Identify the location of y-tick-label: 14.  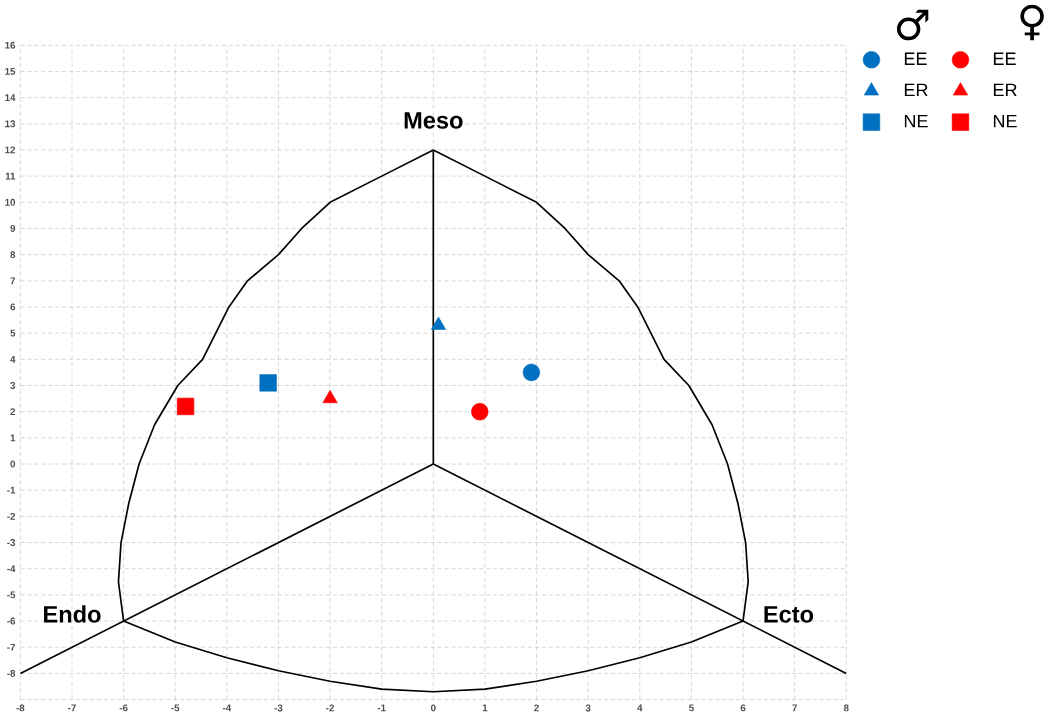
(10, 97).